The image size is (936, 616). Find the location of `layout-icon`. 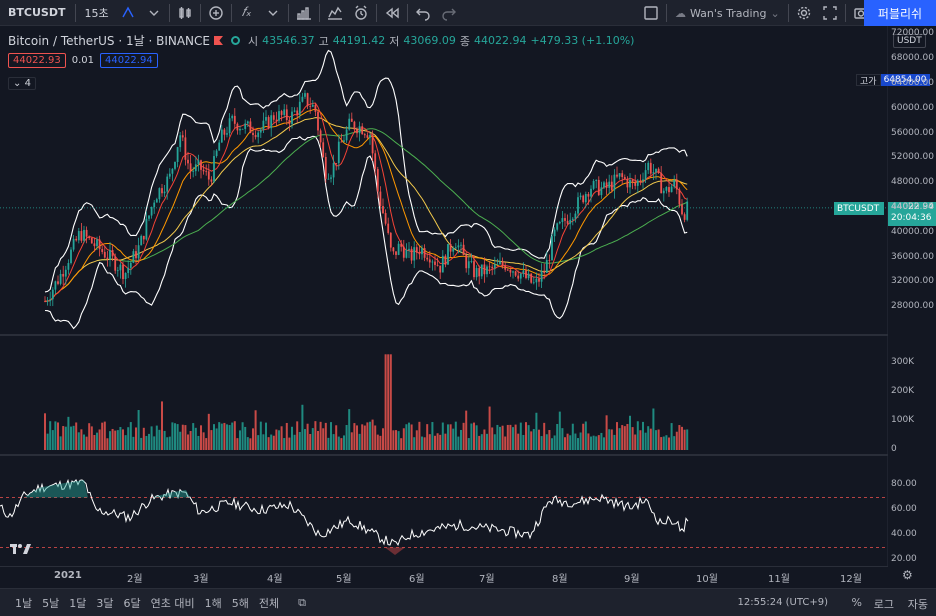

layout-icon is located at coordinates (651, 13).